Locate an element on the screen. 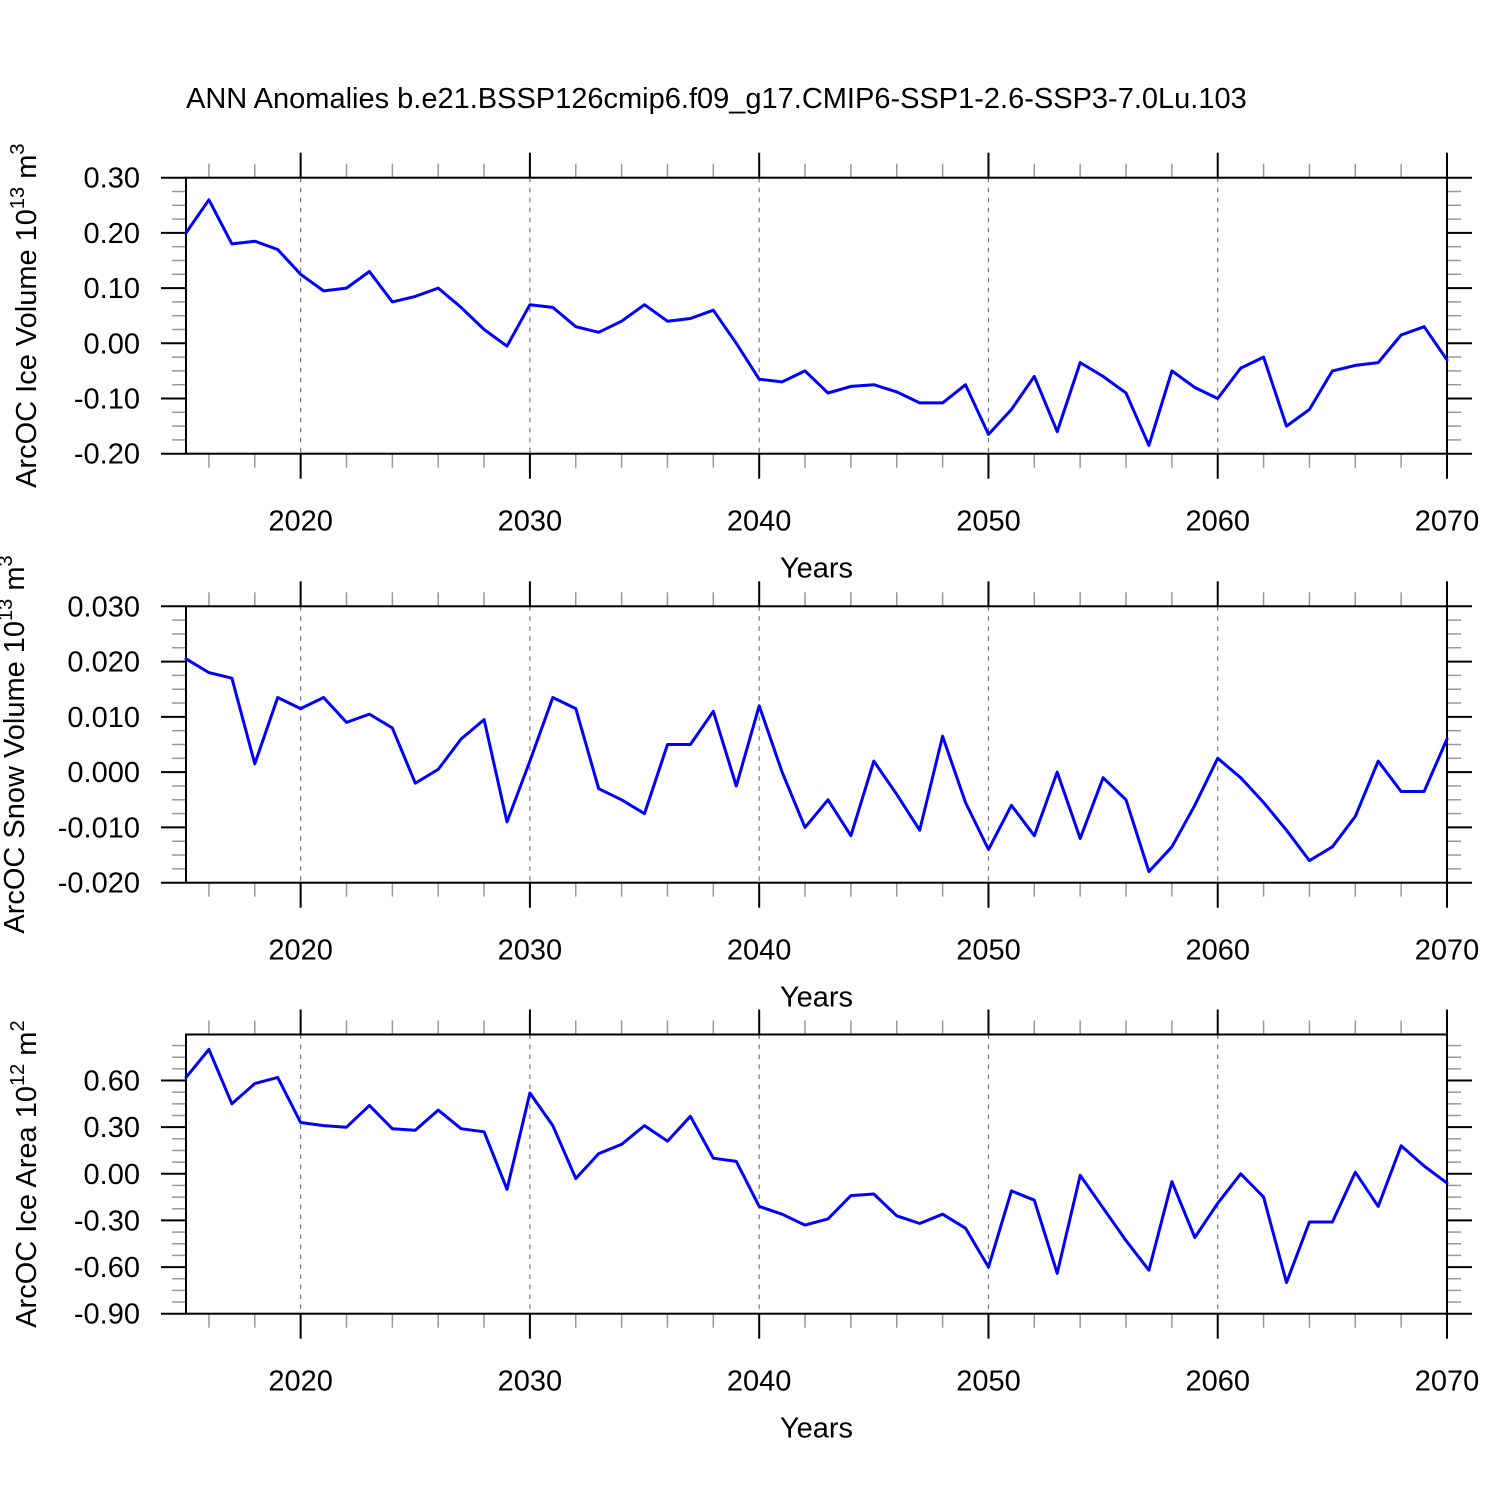 The height and width of the screenshot is (1500, 1500). y-tick-label: 0.10 is located at coordinates (112, 289).